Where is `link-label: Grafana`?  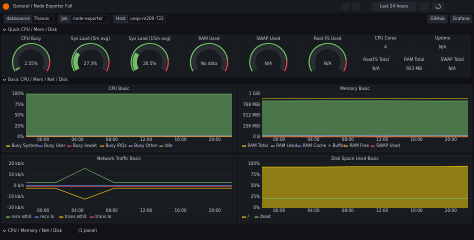 link-label: Grafana is located at coordinates (461, 18).